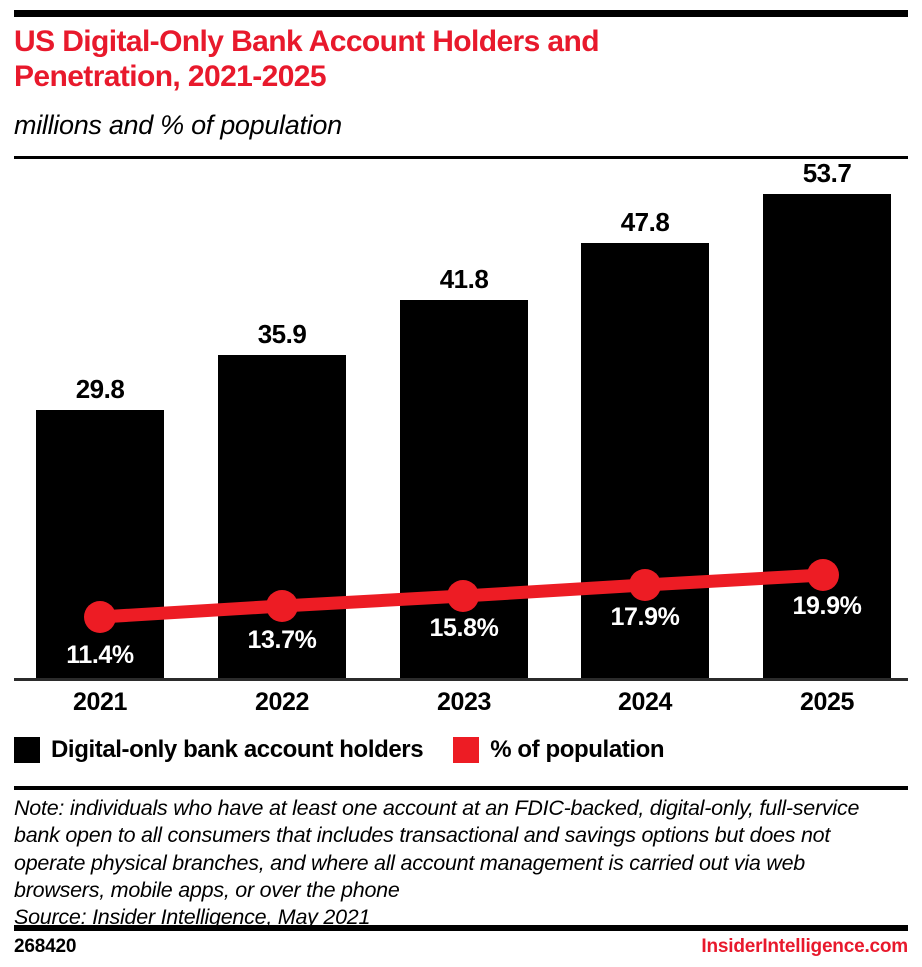  What do you see at coordinates (827, 436) in the screenshot?
I see `bar-2025` at bounding box center [827, 436].